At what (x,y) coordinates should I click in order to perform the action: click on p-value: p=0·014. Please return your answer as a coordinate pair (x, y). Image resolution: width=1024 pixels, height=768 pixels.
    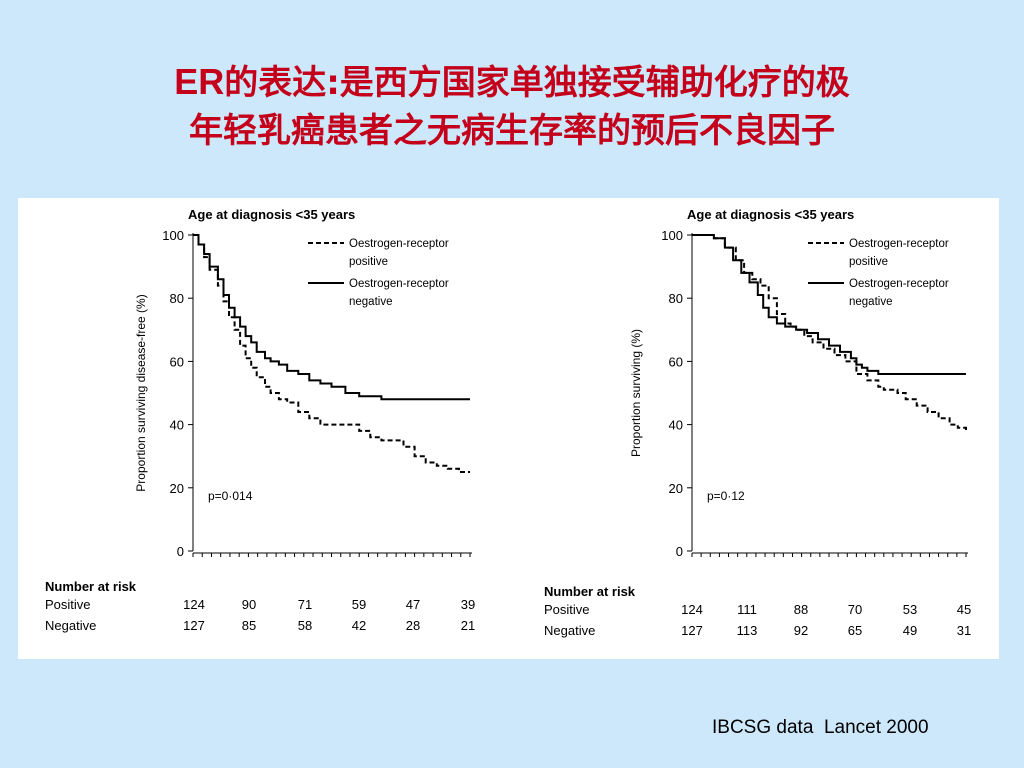
    Looking at the image, I should click on (230, 496).